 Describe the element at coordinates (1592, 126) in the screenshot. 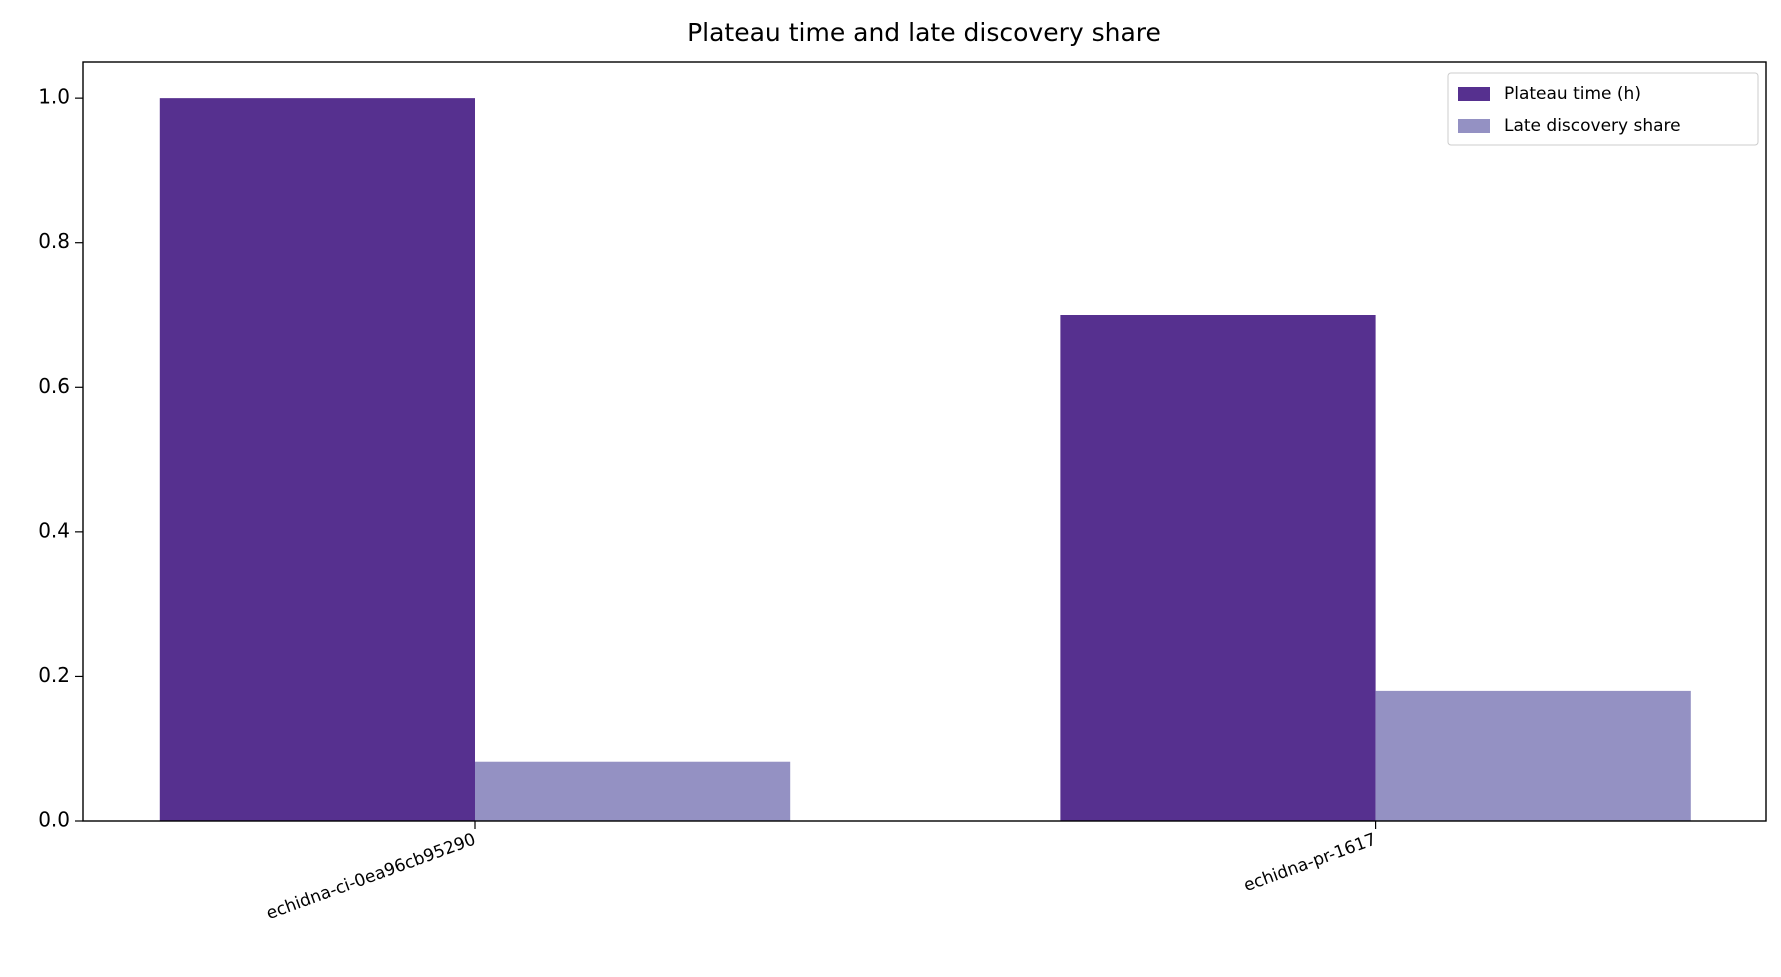

I see `legend-label: Late discovery share` at that location.